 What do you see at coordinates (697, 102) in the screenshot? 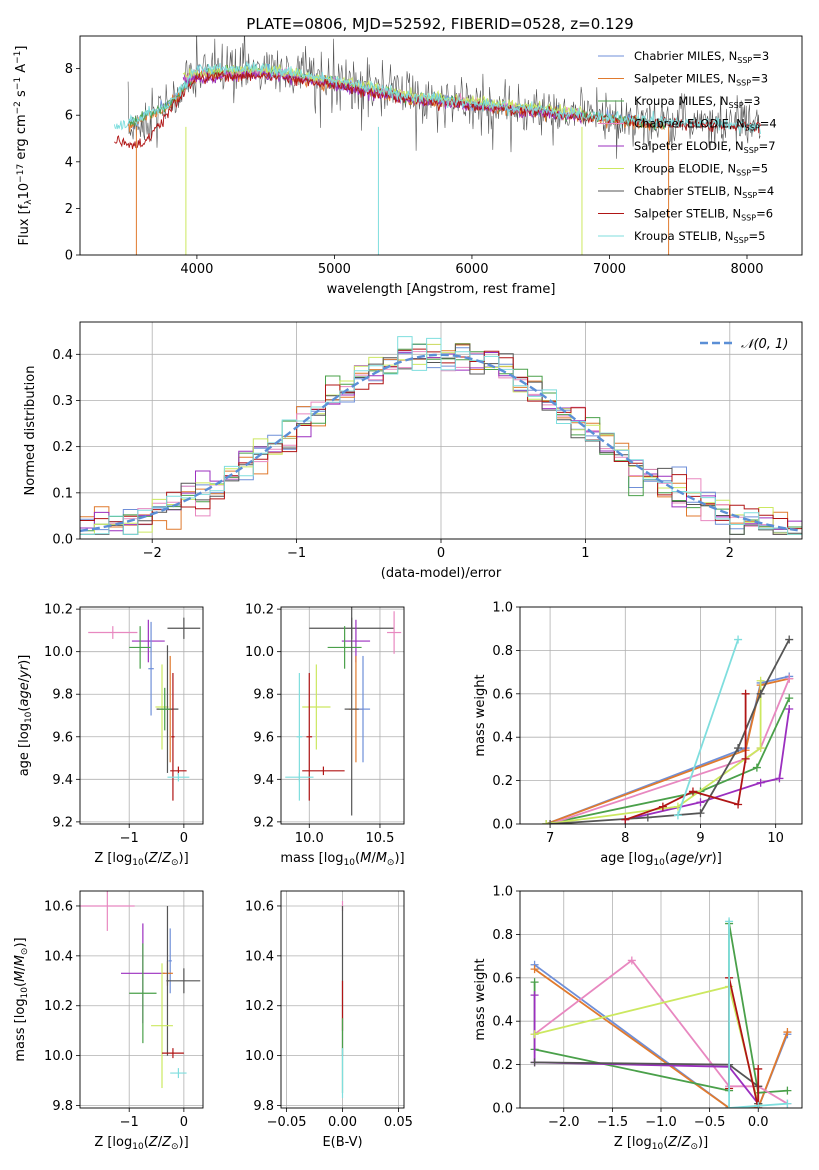
I see `legend-label: Kroupa MILES, NSSP=3` at bounding box center [697, 102].